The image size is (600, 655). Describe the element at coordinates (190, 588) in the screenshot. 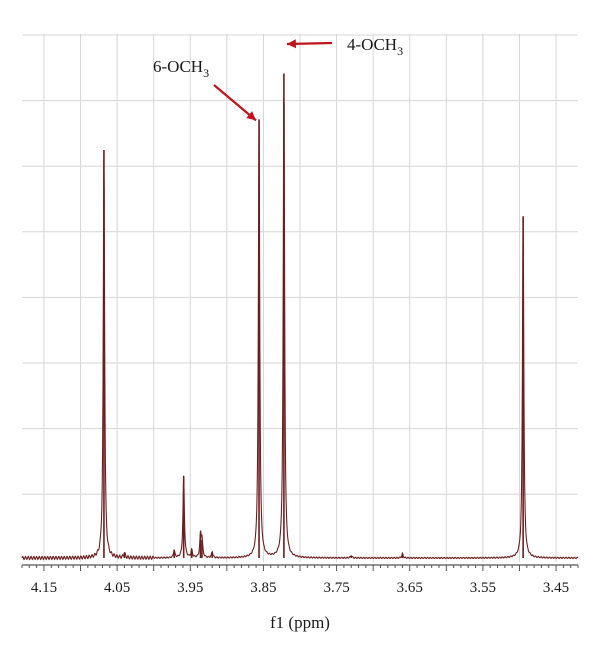

I see `x-tick-label: 3.95` at that location.